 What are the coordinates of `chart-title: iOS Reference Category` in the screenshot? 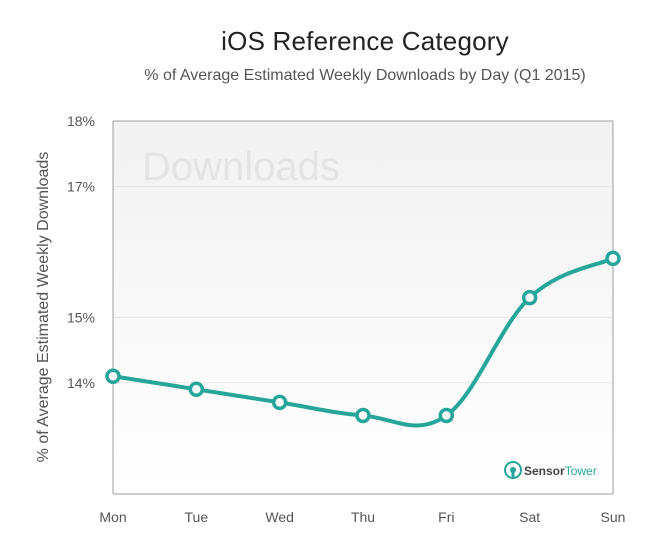 It's located at (365, 41).